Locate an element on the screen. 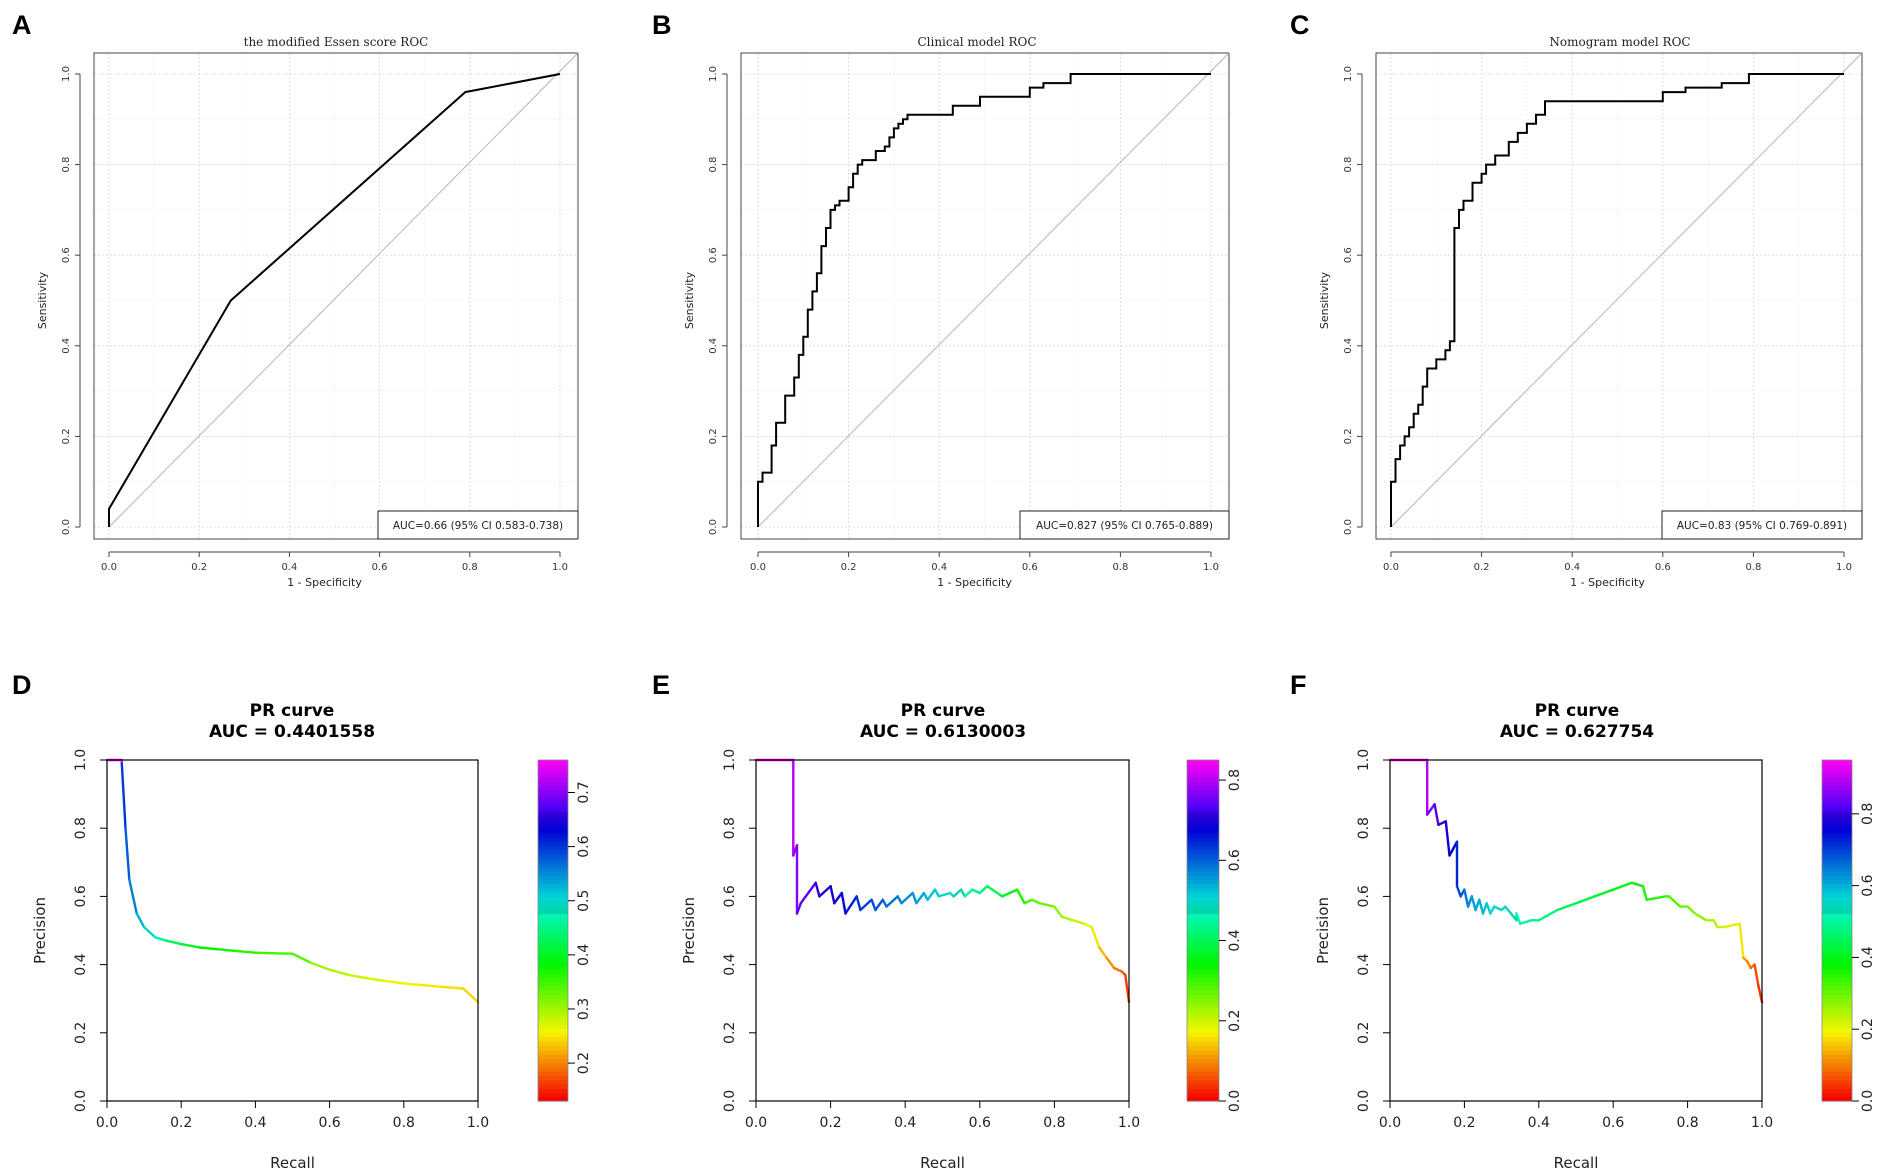 This screenshot has height=1174, width=1889. reference-diagonal is located at coordinates (1626, 290).